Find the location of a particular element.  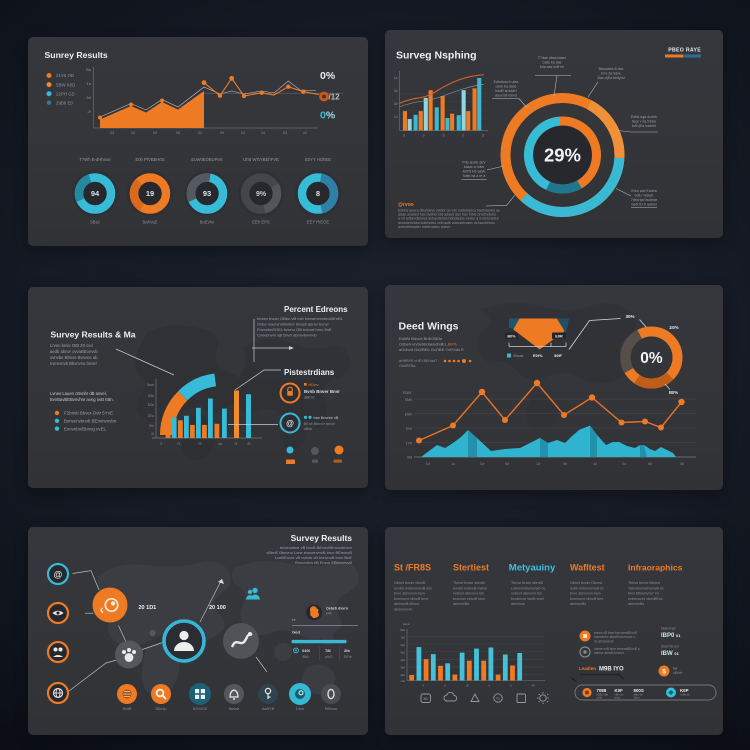

svg-text: N2V0O0 is located at coordinates (200, 709).